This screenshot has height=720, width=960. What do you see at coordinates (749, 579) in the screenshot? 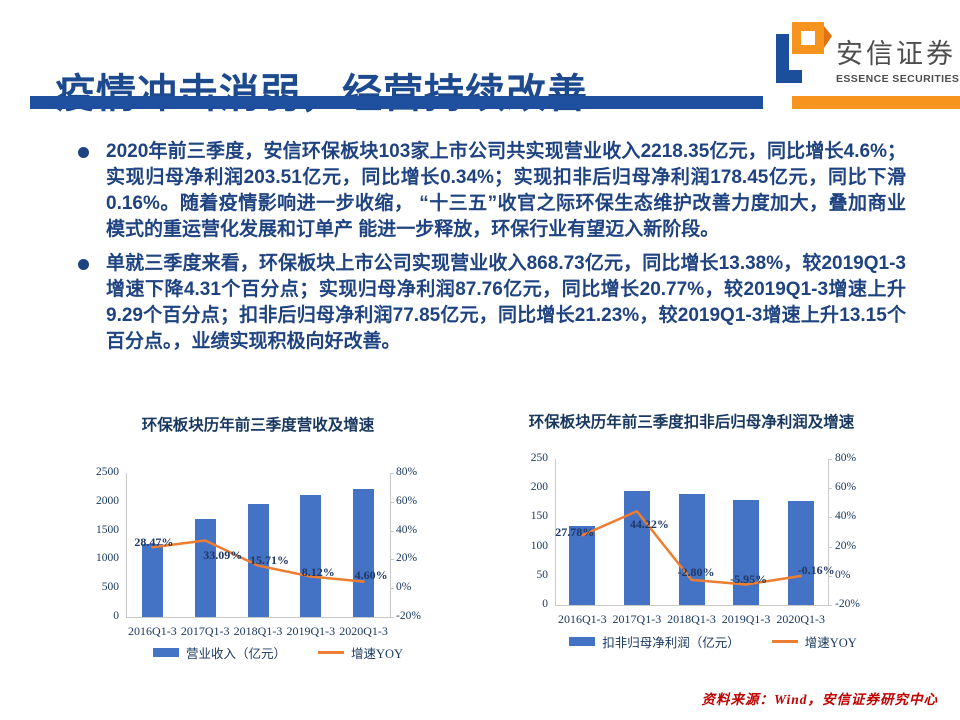
I see `growth-data-label: -5.95%` at bounding box center [749, 579].